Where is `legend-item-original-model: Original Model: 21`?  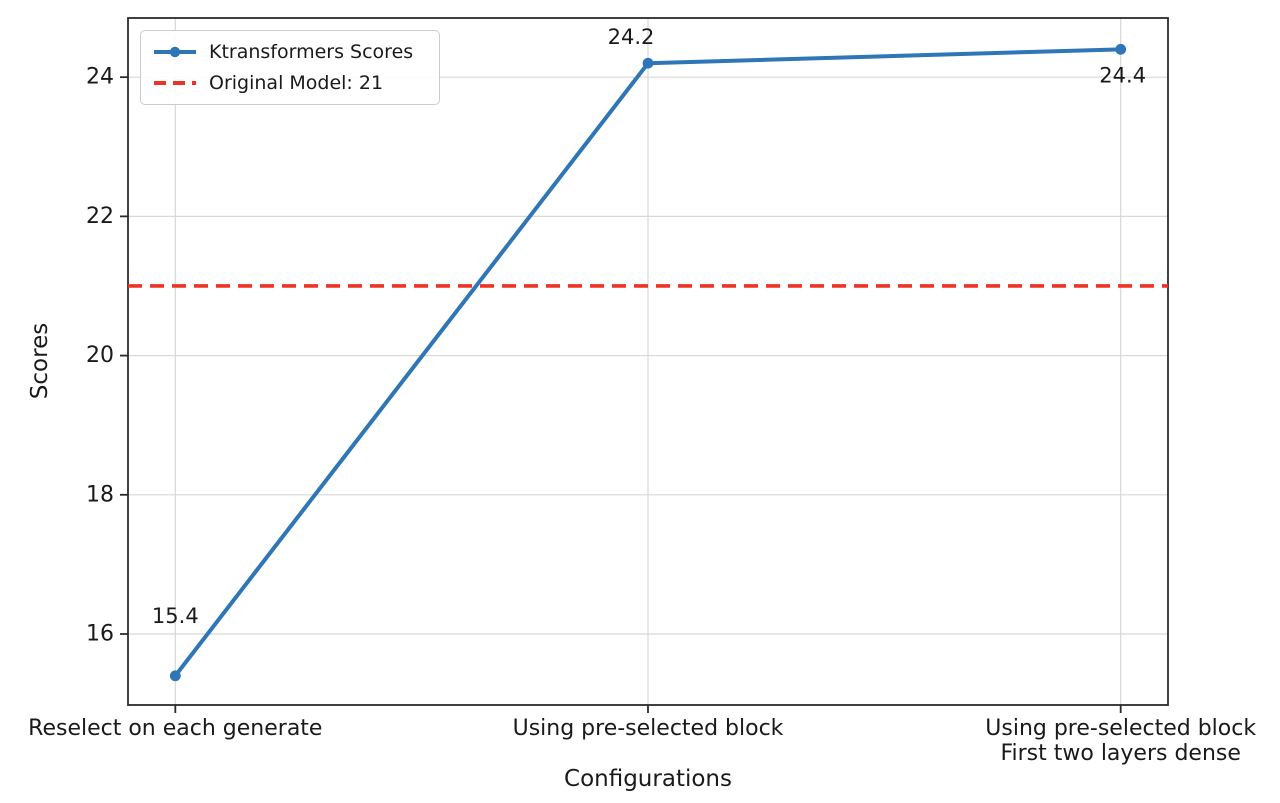 legend-item-original-model: Original Model: 21 is located at coordinates (290, 83).